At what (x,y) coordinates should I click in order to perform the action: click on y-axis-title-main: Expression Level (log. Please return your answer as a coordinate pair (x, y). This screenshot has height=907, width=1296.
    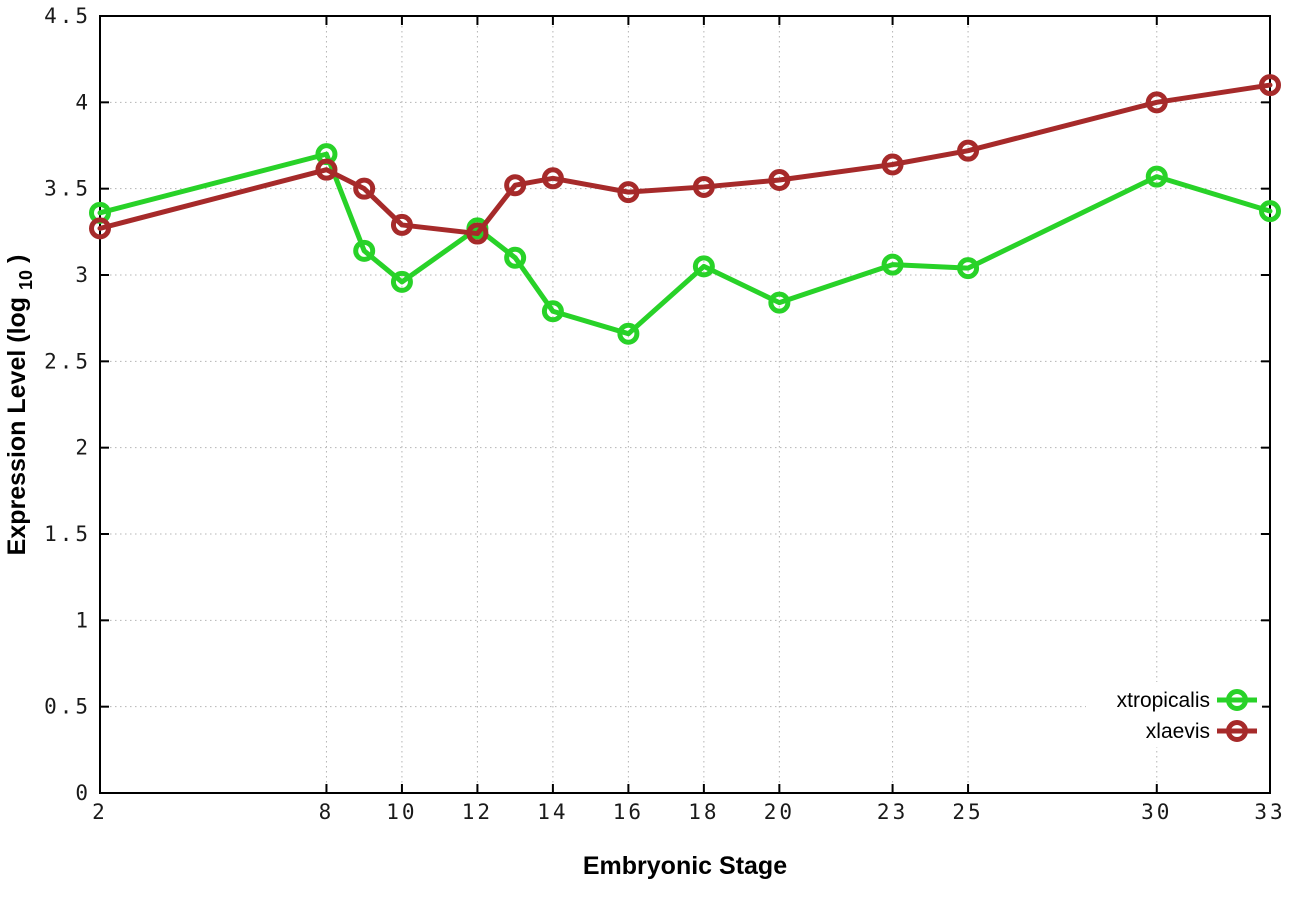
    Looking at the image, I should click on (17, 426).